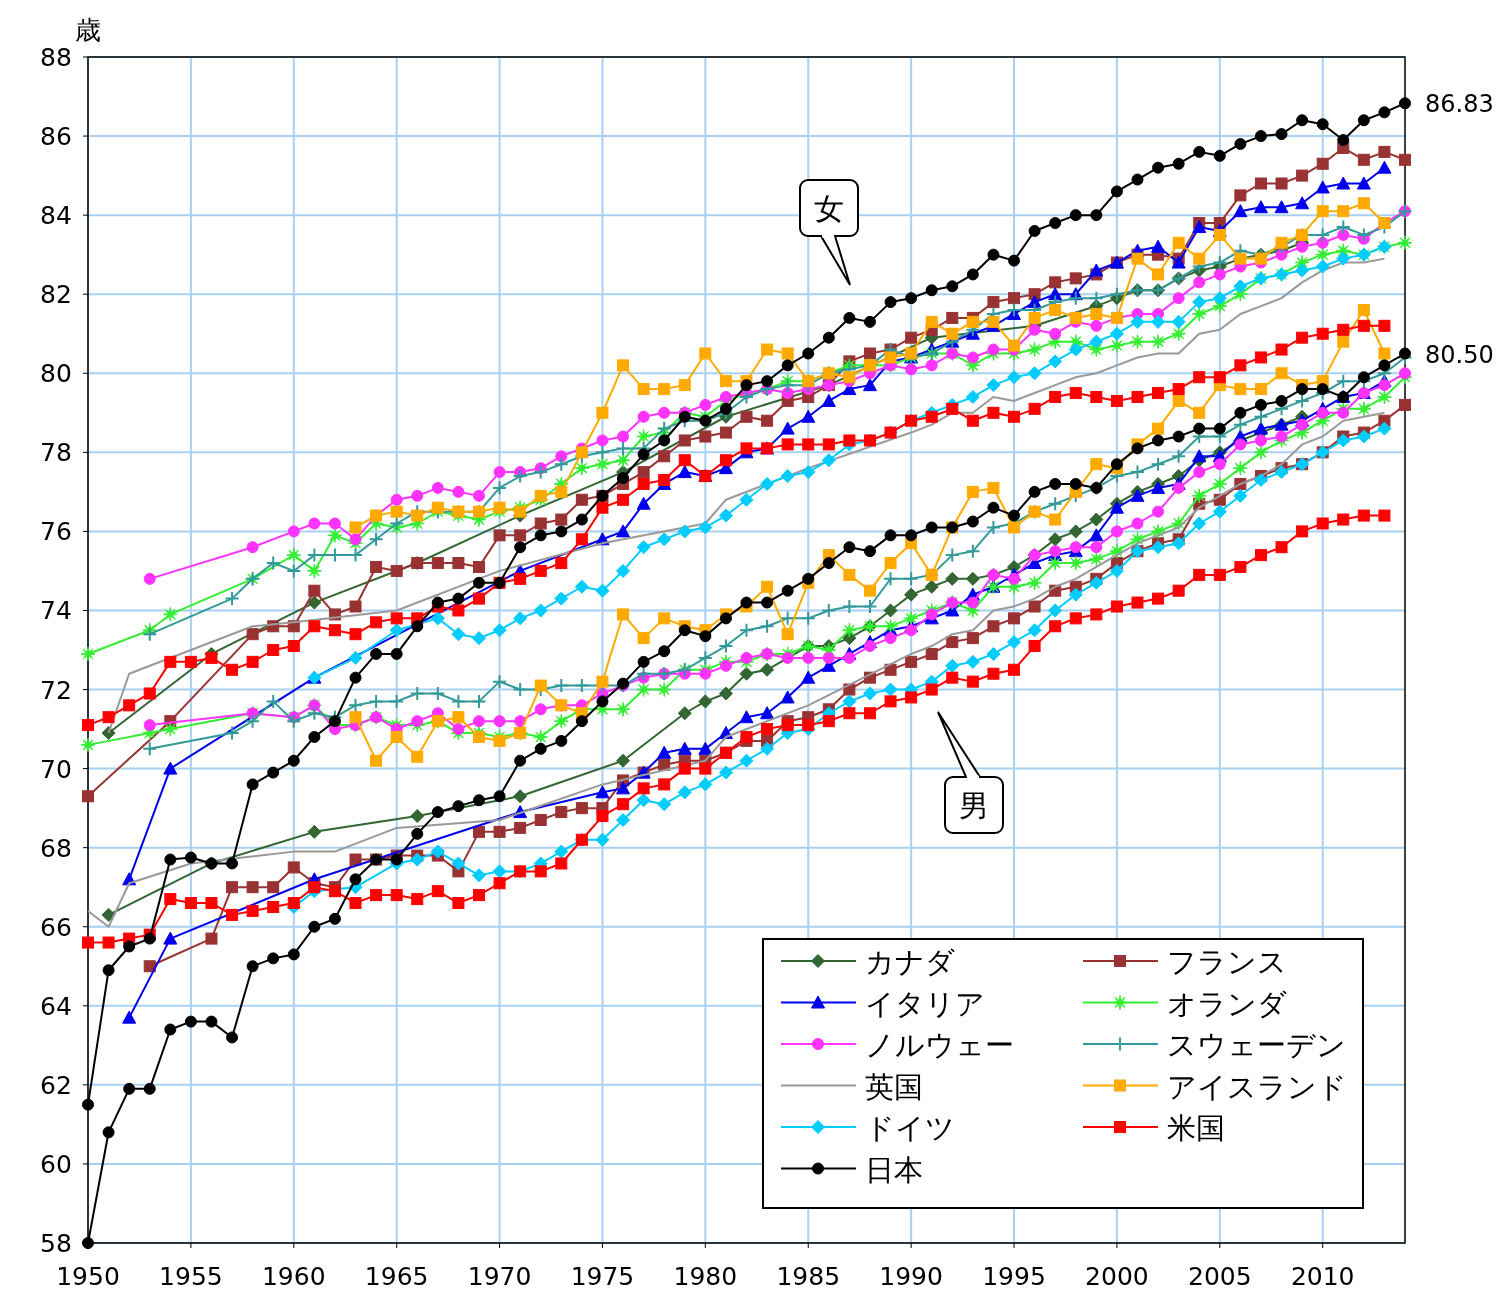 This screenshot has height=1290, width=1506. What do you see at coordinates (910, 962) in the screenshot?
I see `legend-label: カナダ` at bounding box center [910, 962].